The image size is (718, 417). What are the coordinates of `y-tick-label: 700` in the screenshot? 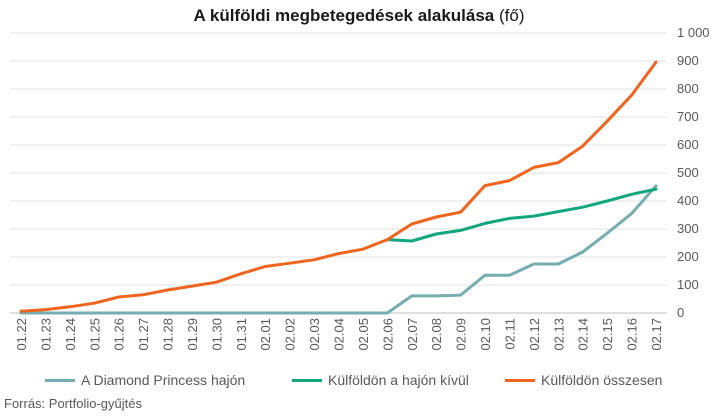 It's located at (688, 116).